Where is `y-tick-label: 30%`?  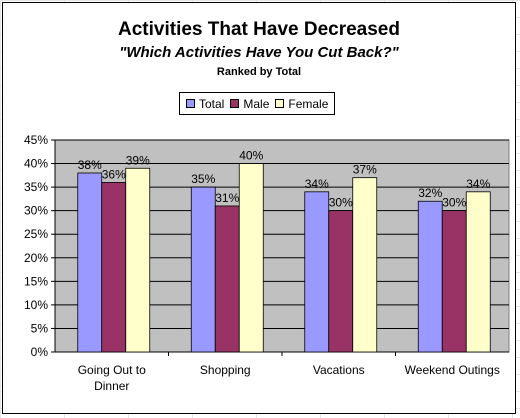 y-tick-label: 30% is located at coordinates (36, 211).